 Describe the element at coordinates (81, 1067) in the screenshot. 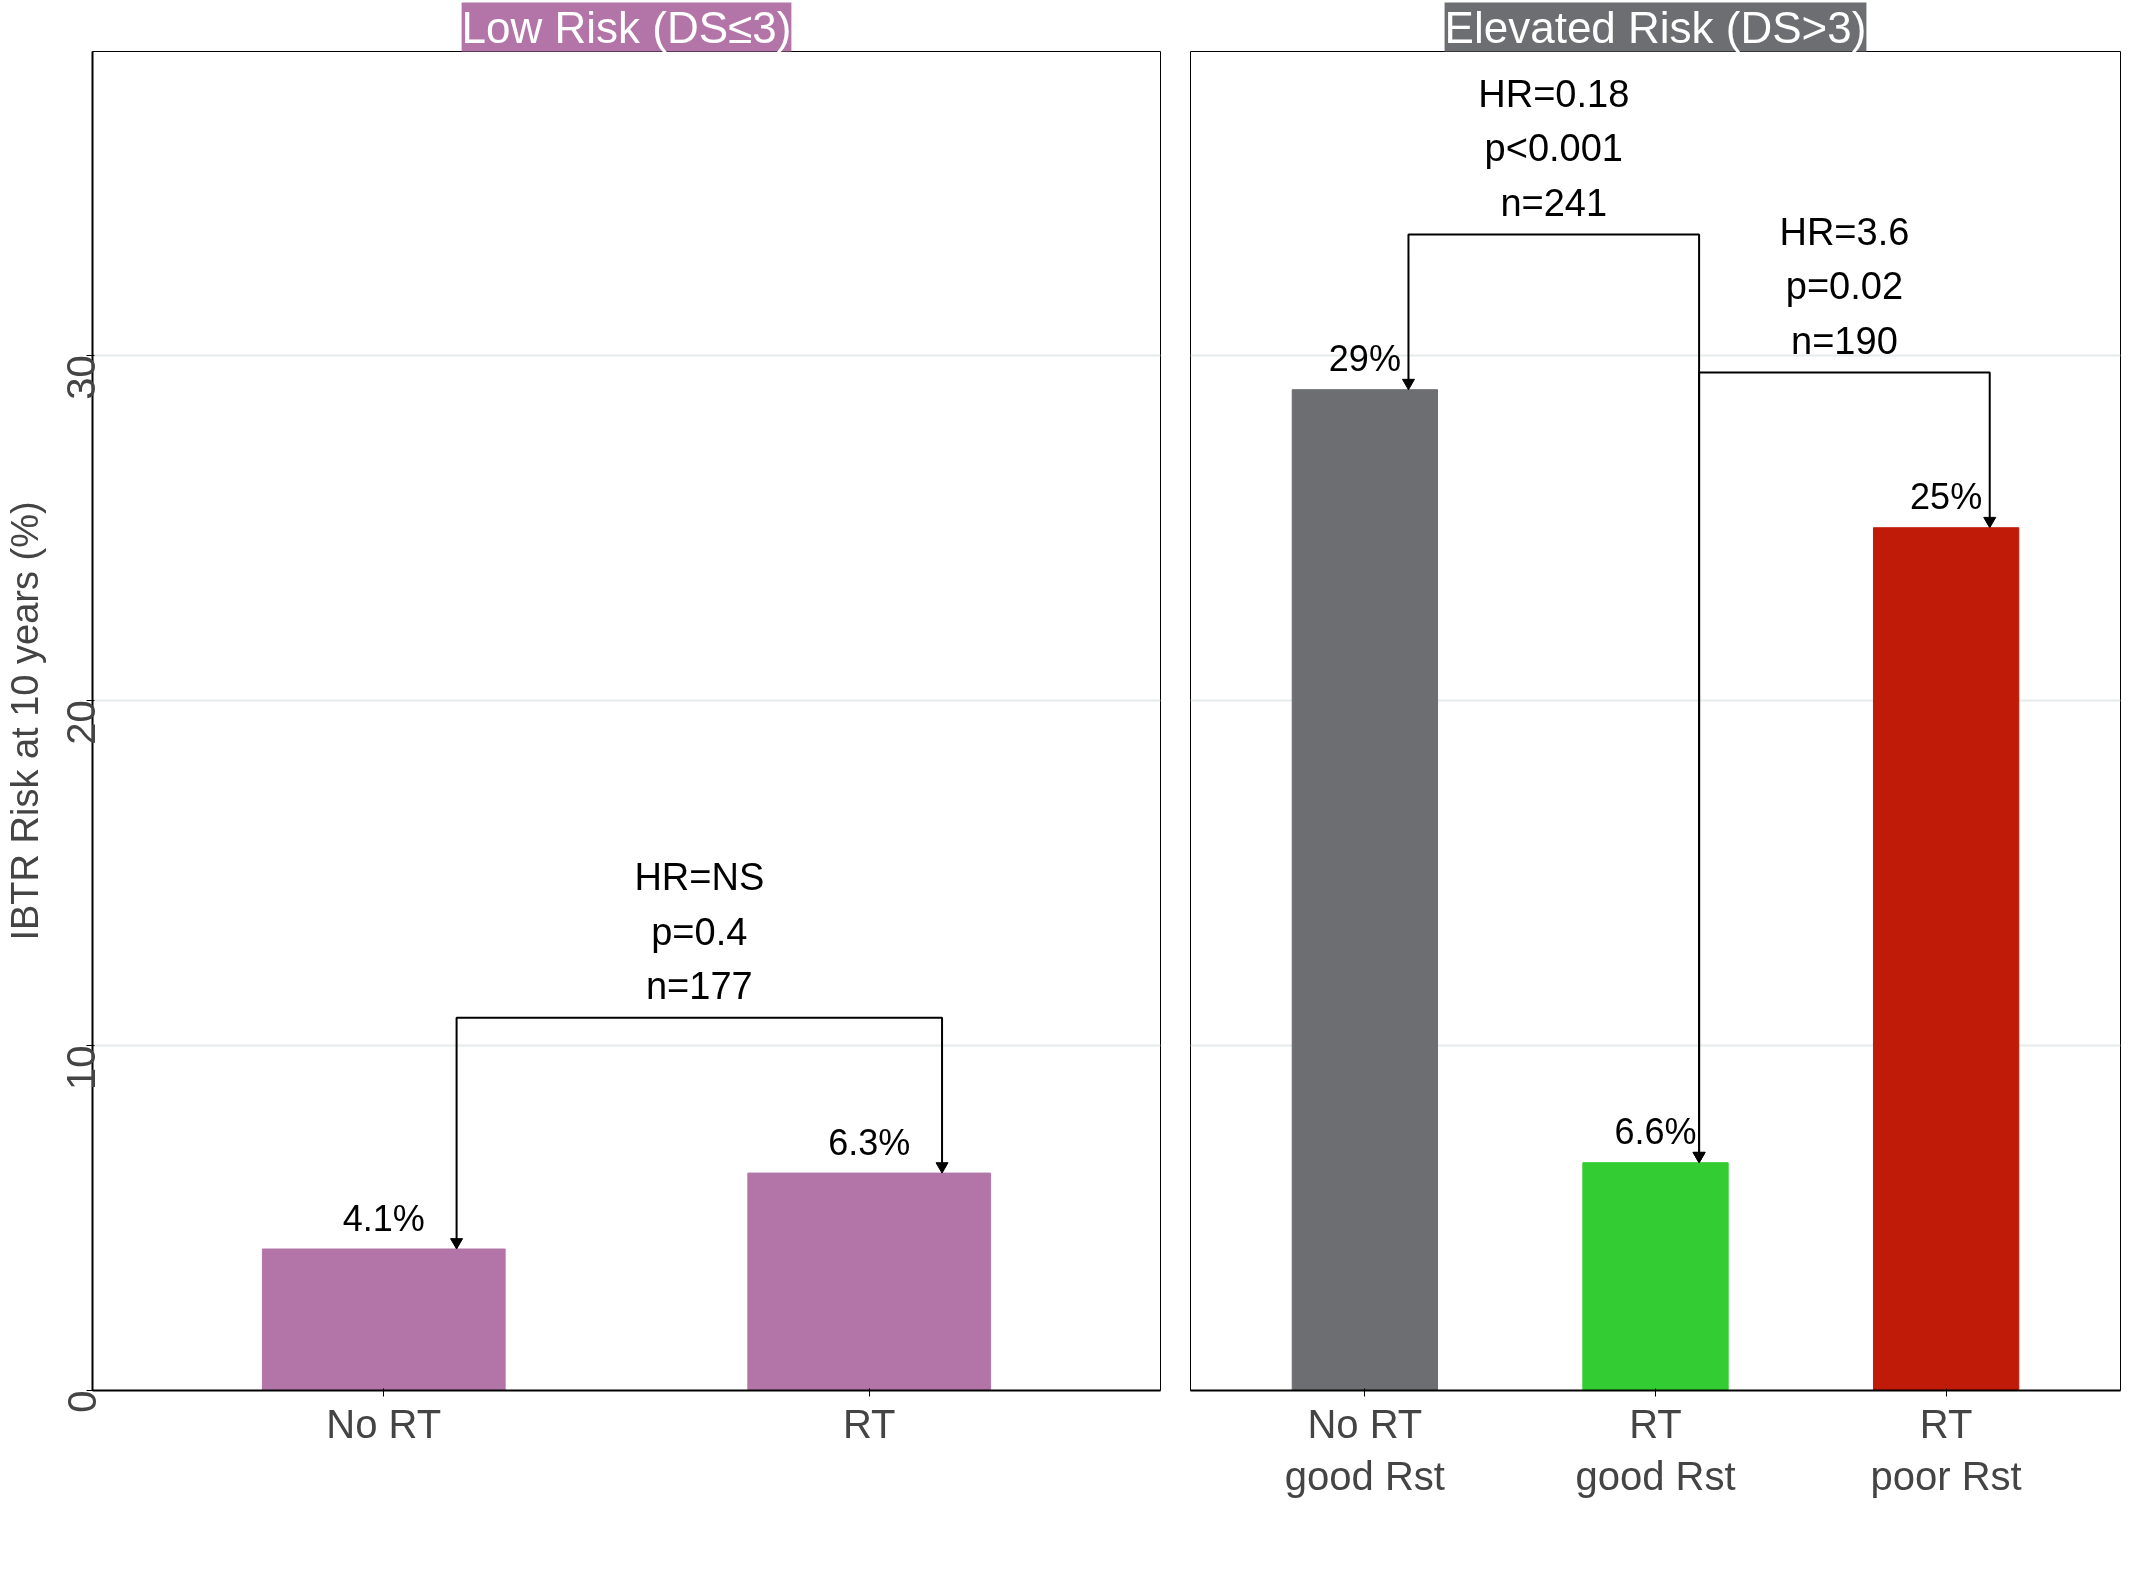

I see `y-tick-label: 10` at that location.